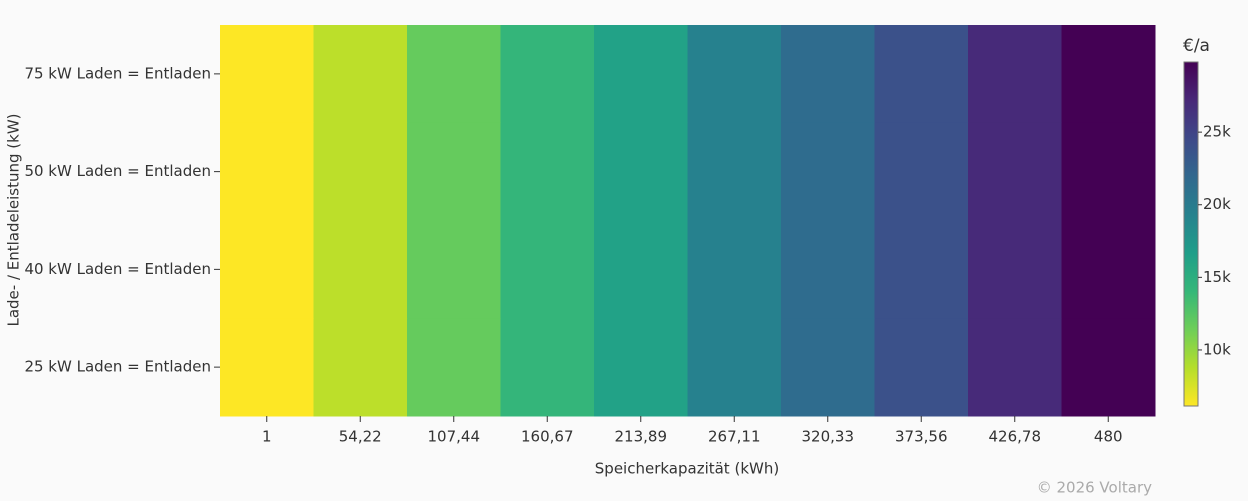  Describe the element at coordinates (117, 269) in the screenshot. I see `y-tick-label: 40 kW Laden = Entladen` at that location.